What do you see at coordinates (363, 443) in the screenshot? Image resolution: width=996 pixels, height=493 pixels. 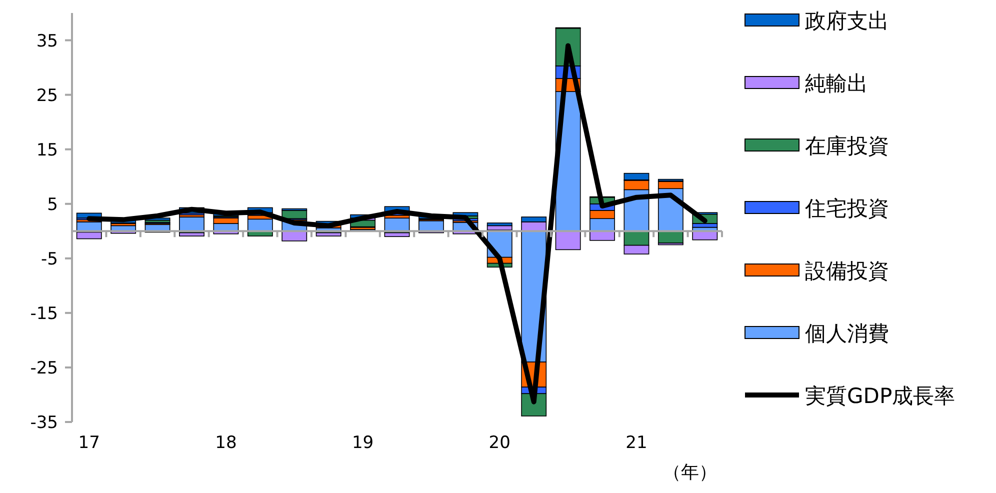 I see `x-tick-label: 19` at bounding box center [363, 443].